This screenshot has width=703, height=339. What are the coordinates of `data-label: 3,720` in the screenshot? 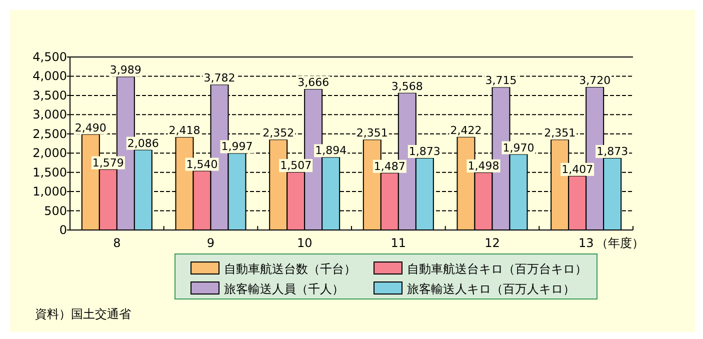 It's located at (595, 80).